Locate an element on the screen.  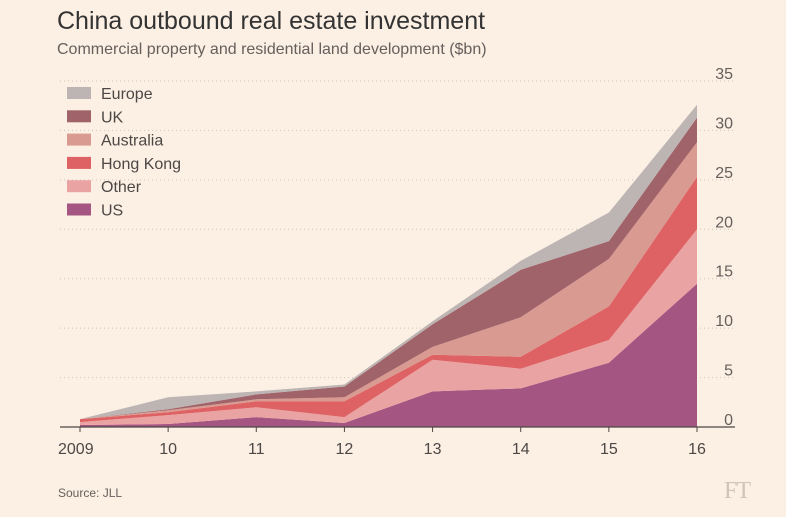
y-tick-label: 5 is located at coordinates (728, 371).